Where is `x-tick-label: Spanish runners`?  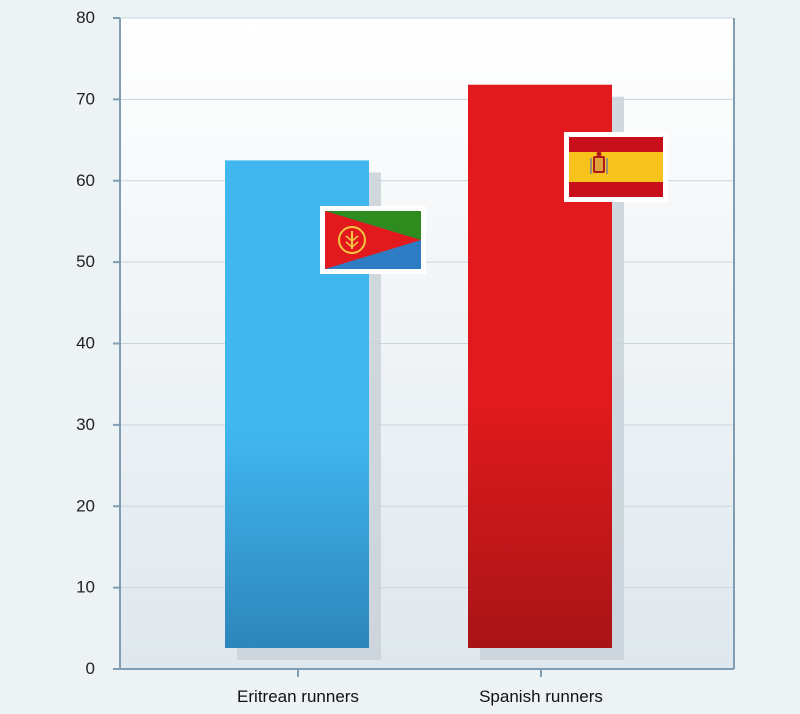
x-tick-label: Spanish runners is located at coordinates (541, 696).